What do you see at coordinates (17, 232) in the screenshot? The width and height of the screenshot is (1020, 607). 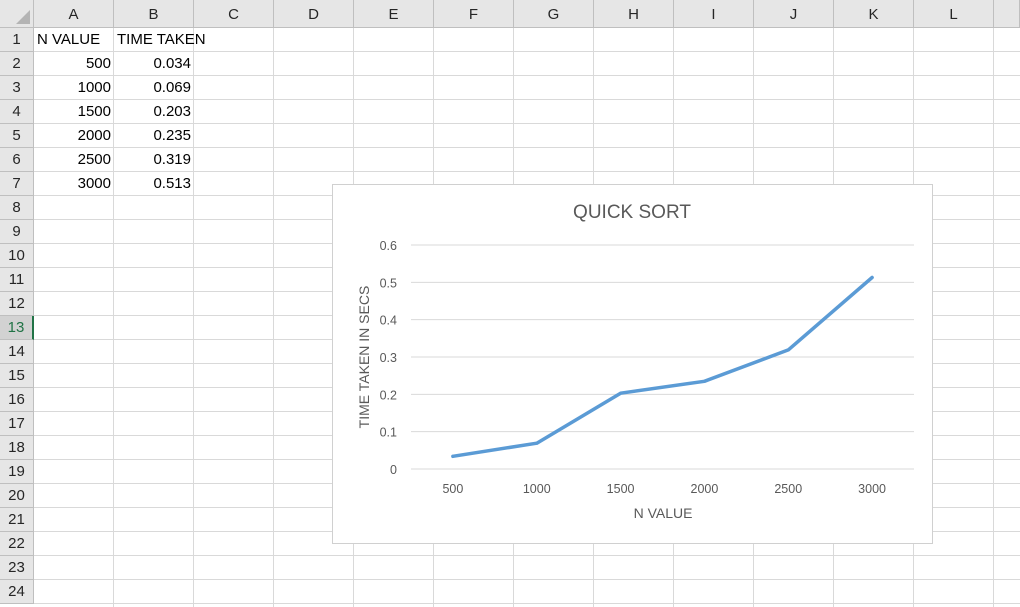 I see `row-header-9: 9` at bounding box center [17, 232].